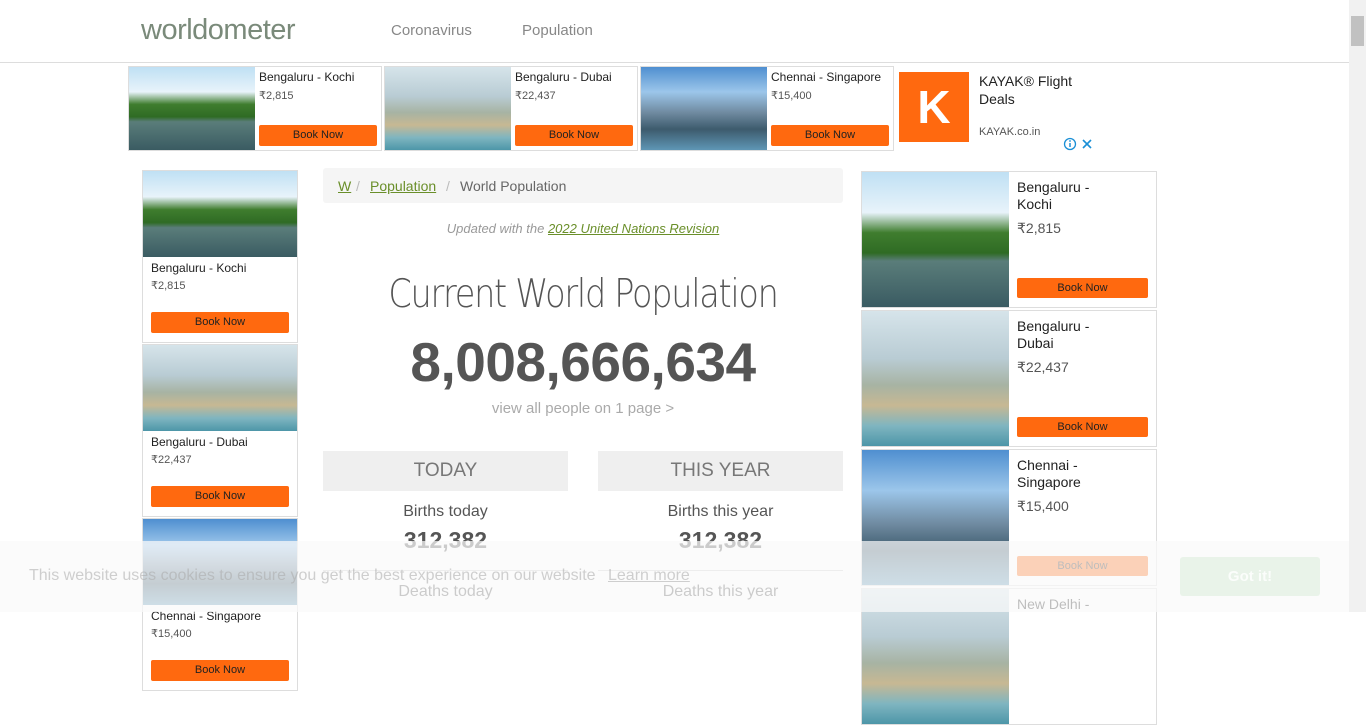  Describe the element at coordinates (583, 294) in the screenshot. I see `heading: Current World Population` at that location.